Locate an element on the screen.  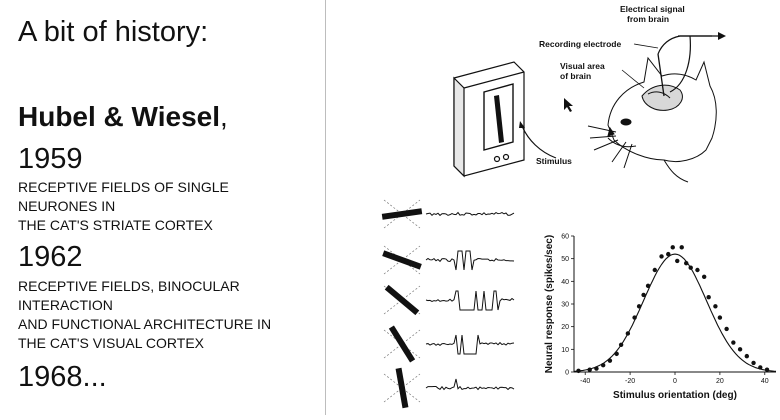
x-axis-label: Stimulus orientation (deg) is located at coordinates (675, 395).